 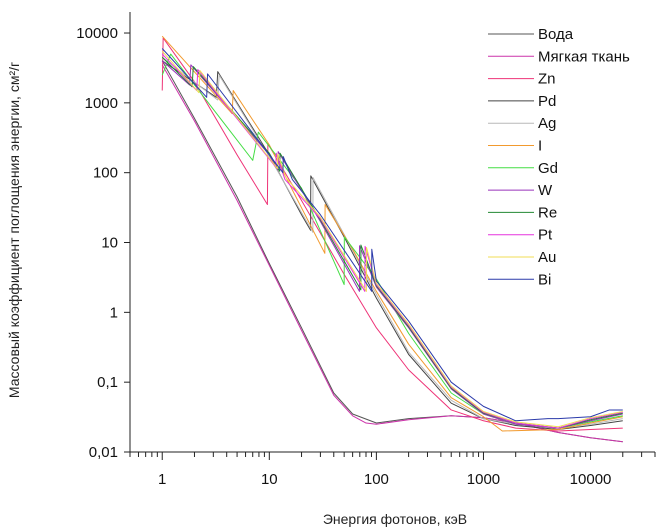 What do you see at coordinates (483, 479) in the screenshot?
I see `x-tick-label: 1000` at bounding box center [483, 479].